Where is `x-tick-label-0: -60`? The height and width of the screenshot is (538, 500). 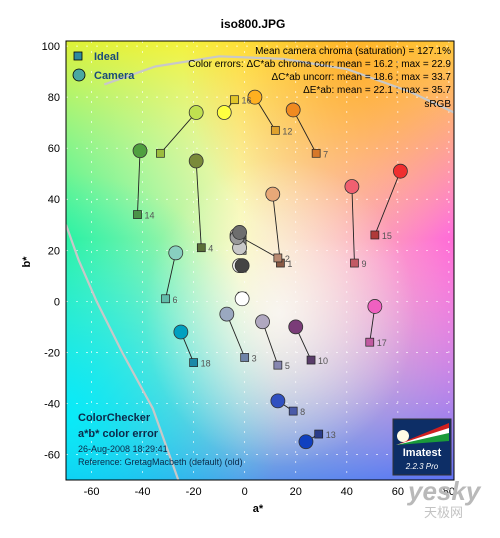
x-tick-label-0: -60 is located at coordinates (92, 492).